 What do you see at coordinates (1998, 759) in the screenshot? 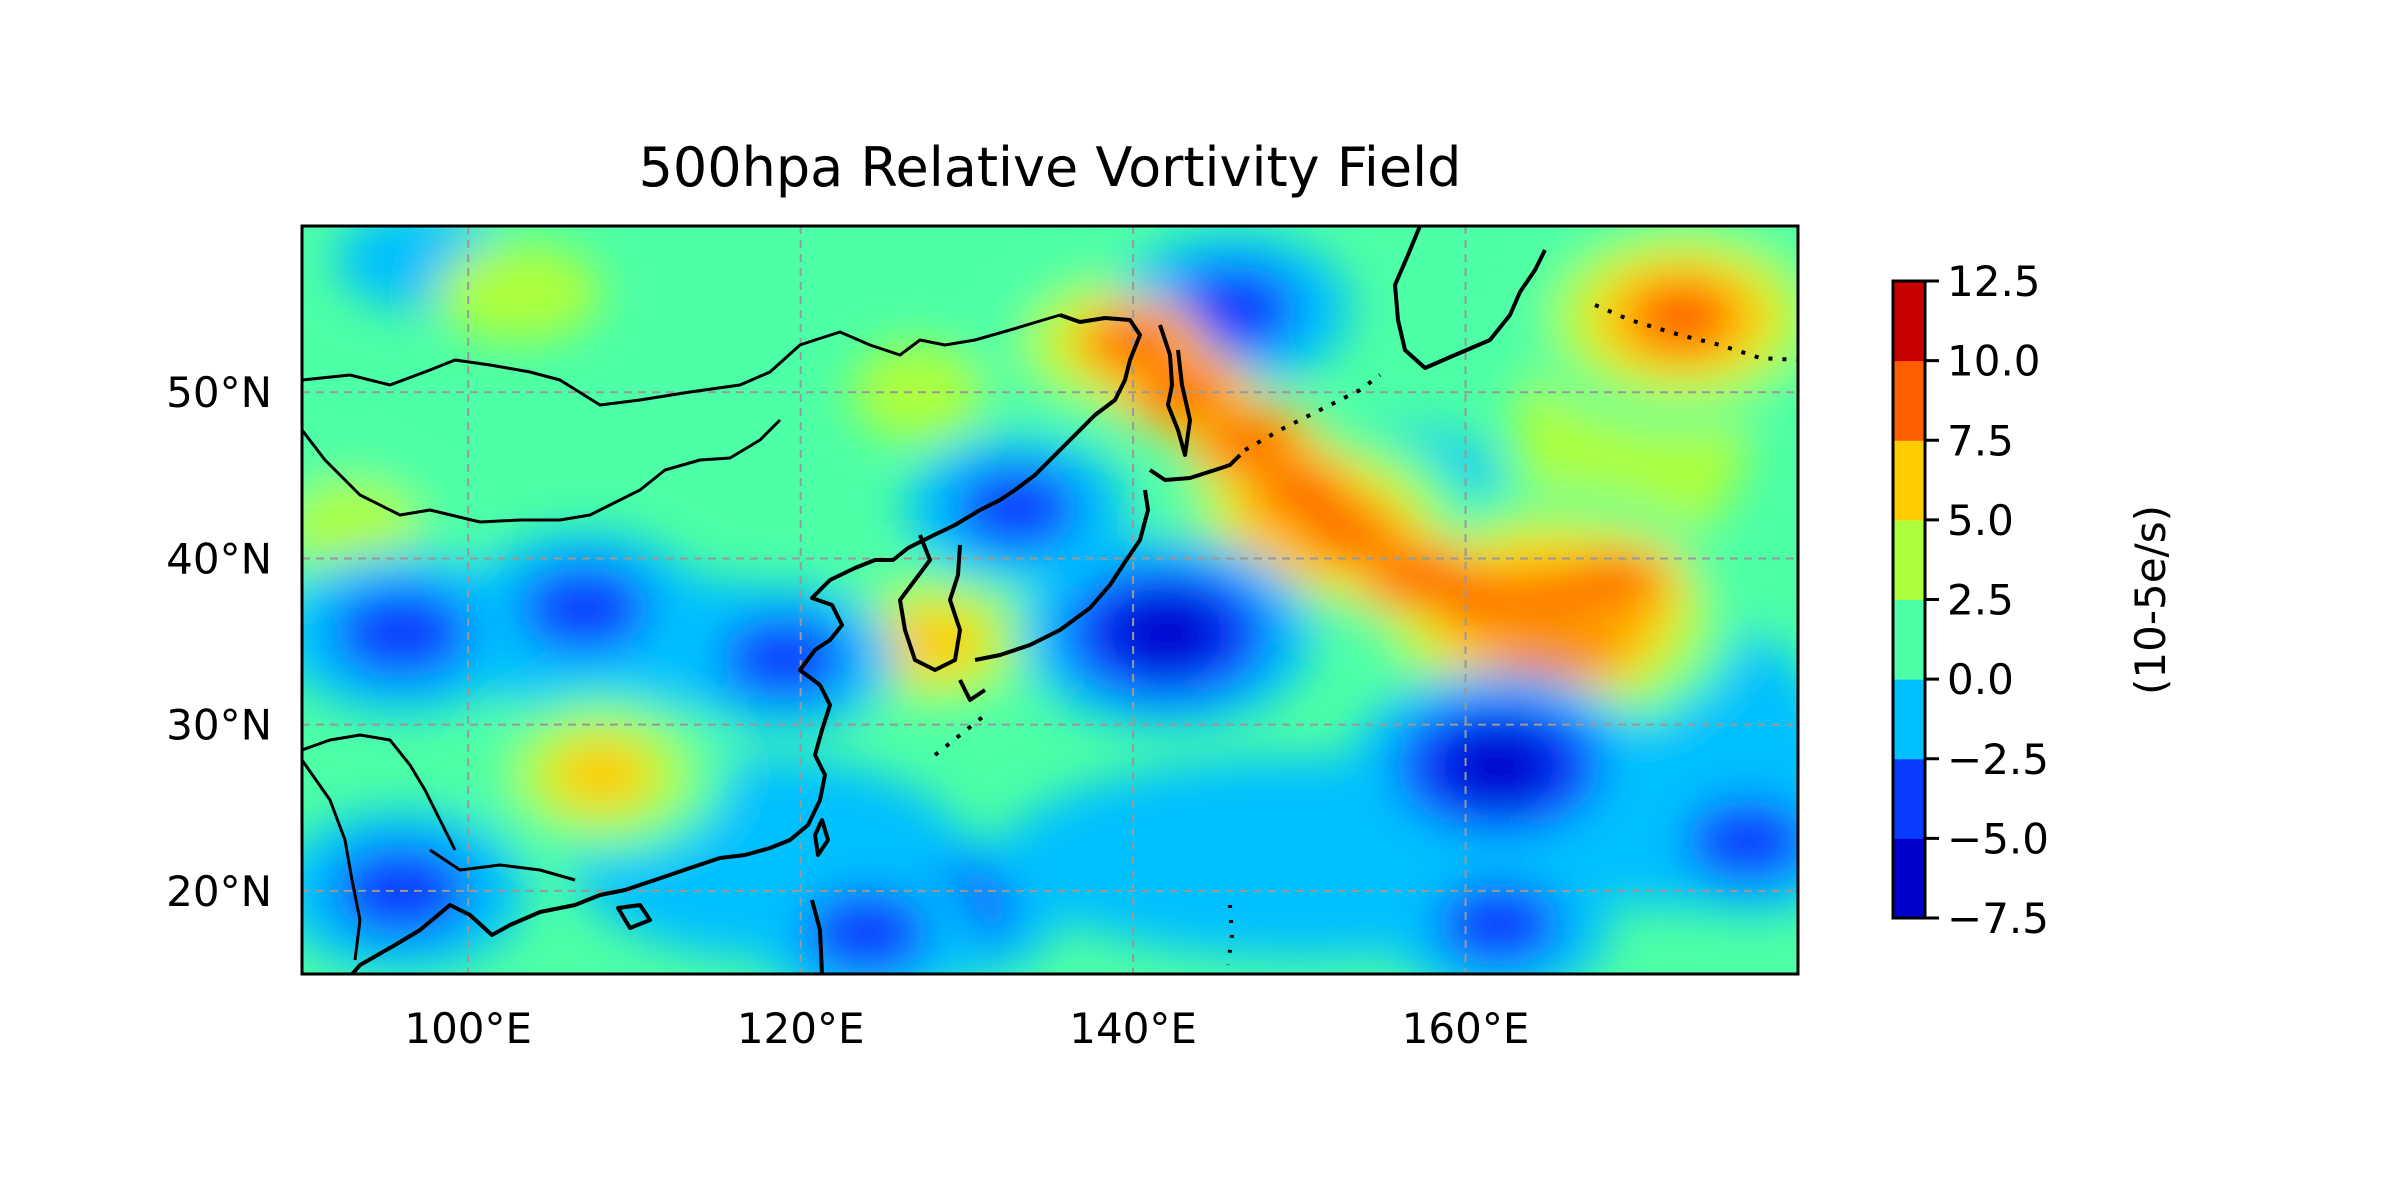
I see `colorbar-tick-label: −2.5` at bounding box center [1998, 759].